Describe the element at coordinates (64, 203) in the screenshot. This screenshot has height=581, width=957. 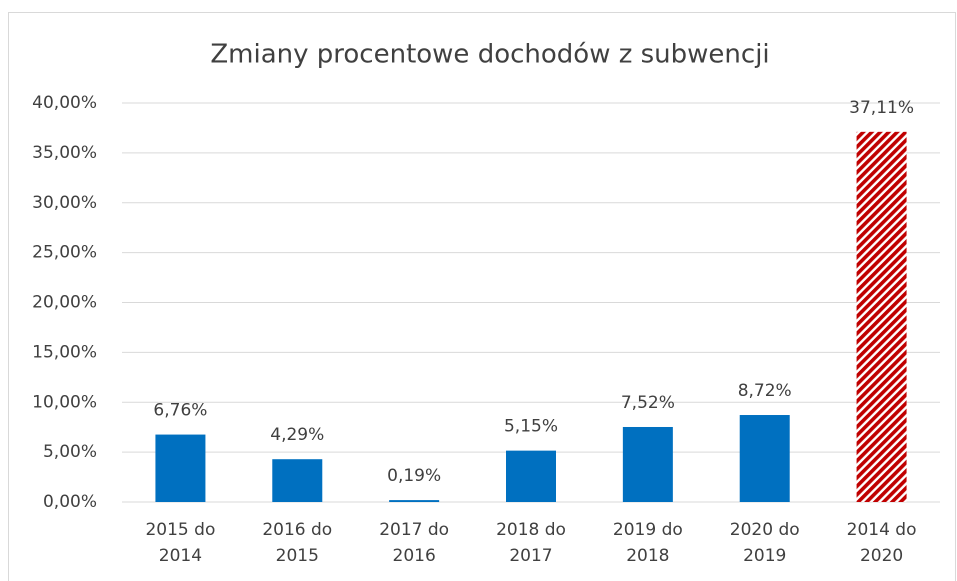
I see `y-tick-label: 30,00%` at that location.